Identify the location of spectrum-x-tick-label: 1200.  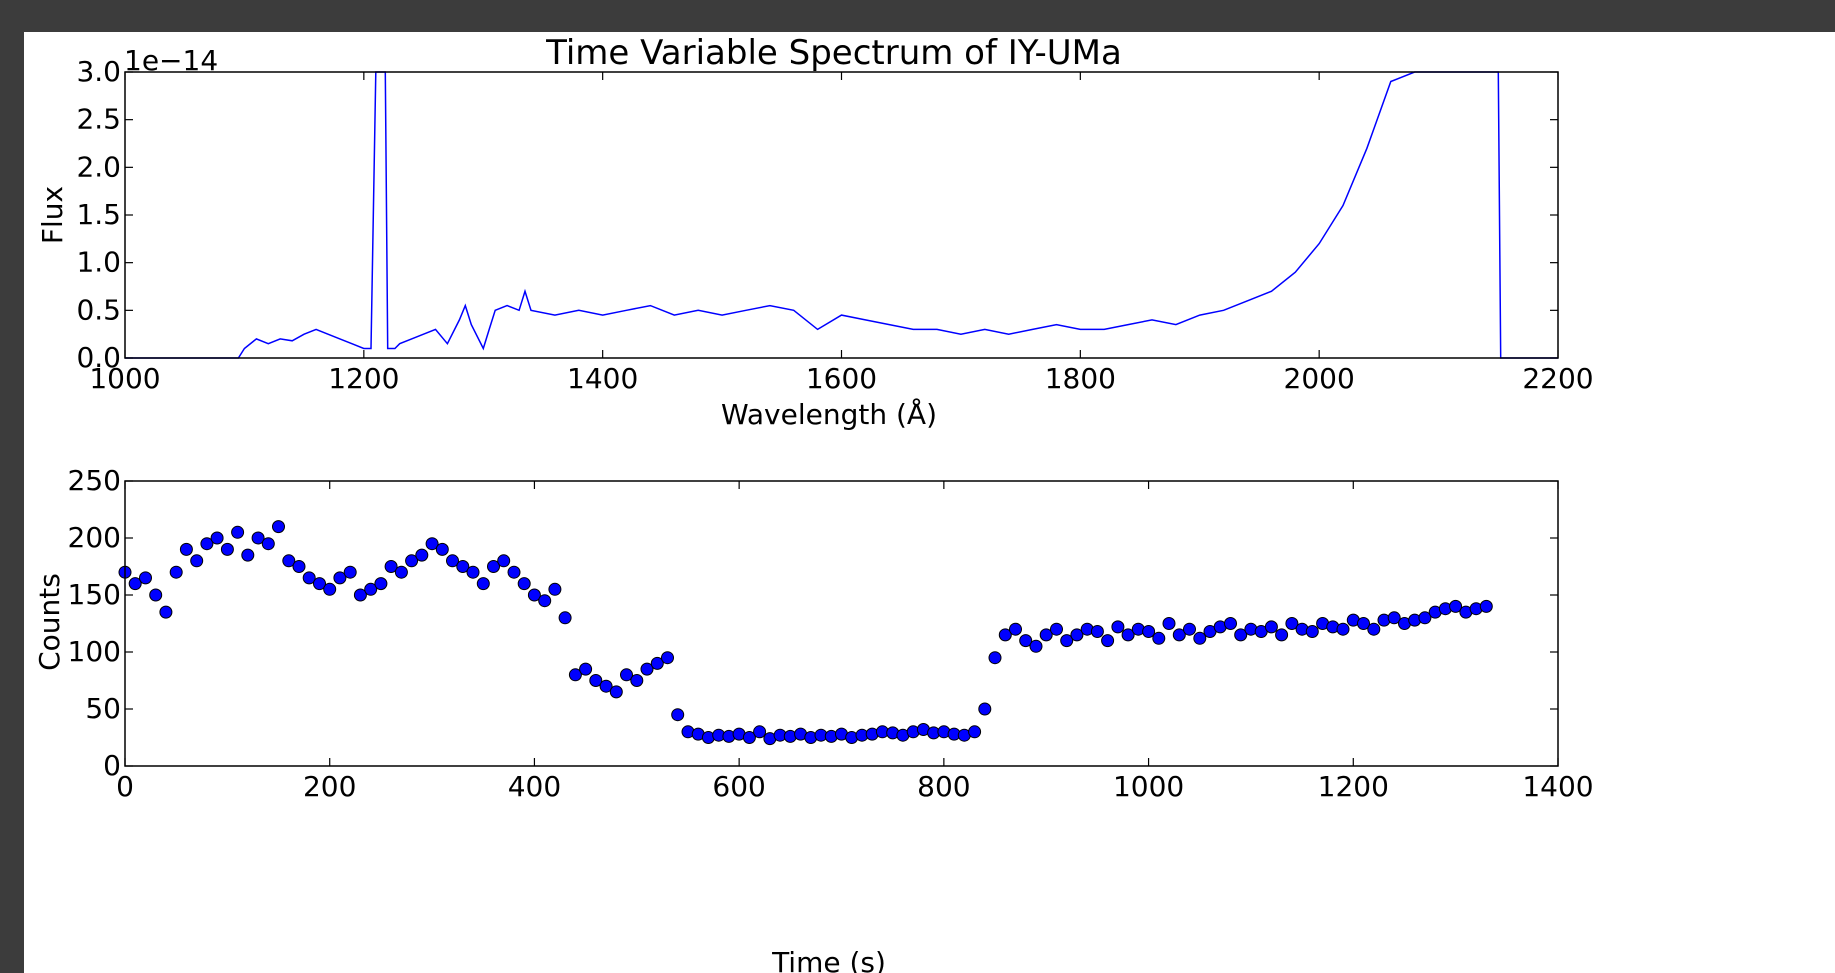
(363, 378).